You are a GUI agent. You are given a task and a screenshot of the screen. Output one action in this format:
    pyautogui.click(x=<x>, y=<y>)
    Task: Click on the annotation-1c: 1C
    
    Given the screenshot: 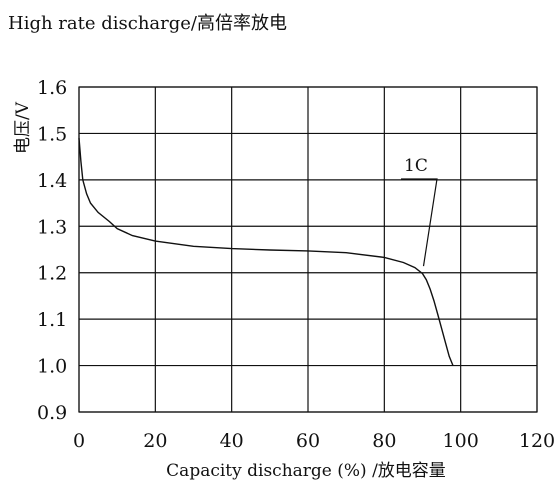 What is the action you would take?
    pyautogui.click(x=419, y=211)
    